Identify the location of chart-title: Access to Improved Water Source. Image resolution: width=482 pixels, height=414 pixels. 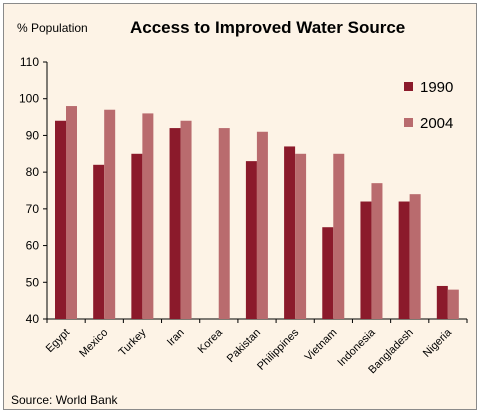
(268, 27).